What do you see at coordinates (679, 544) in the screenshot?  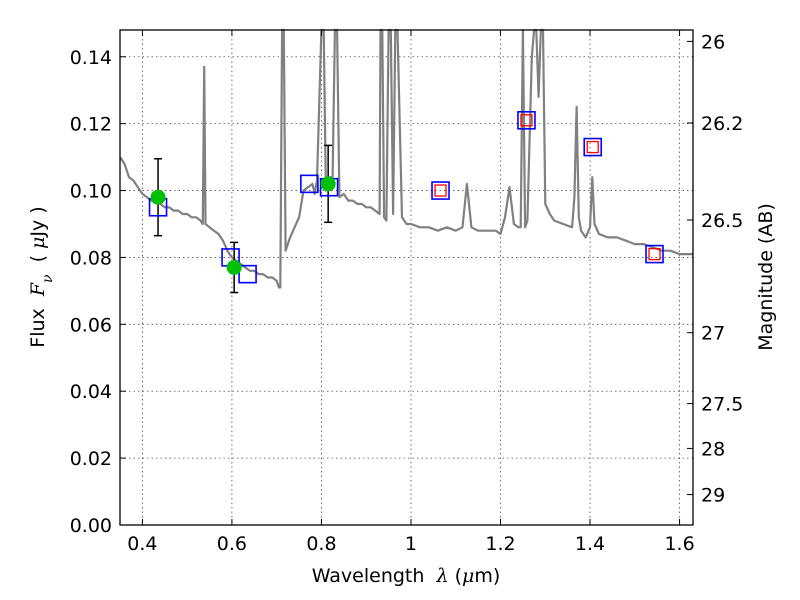 I see `x-tick-label: 1.6` at bounding box center [679, 544].